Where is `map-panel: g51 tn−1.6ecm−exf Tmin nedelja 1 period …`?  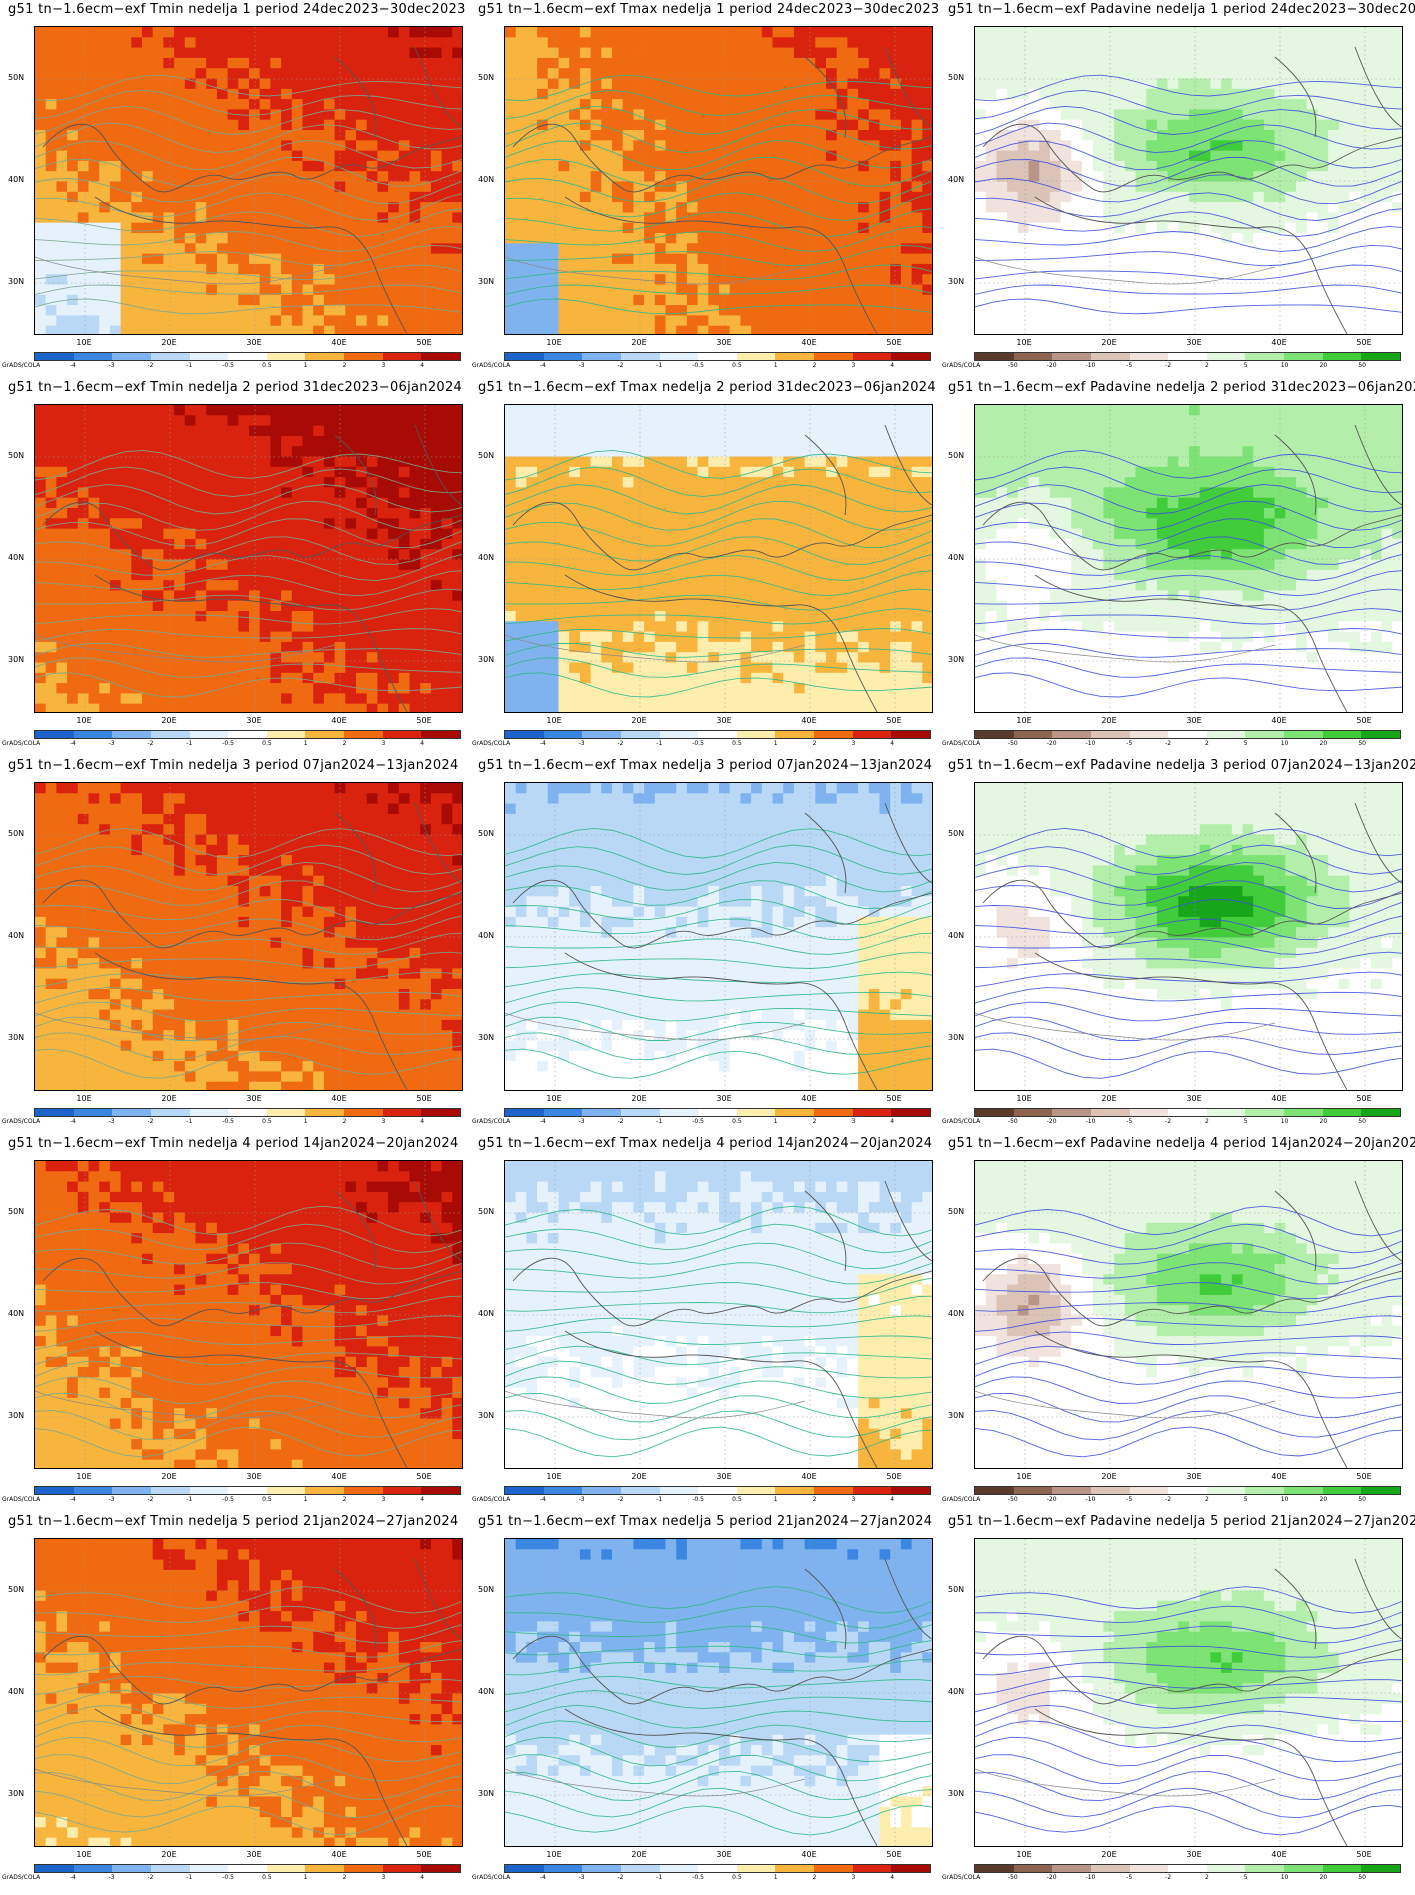
map-panel: g51 tn−1.6ecm−exf Tmin nedelja 1 period … is located at coordinates (234, 190).